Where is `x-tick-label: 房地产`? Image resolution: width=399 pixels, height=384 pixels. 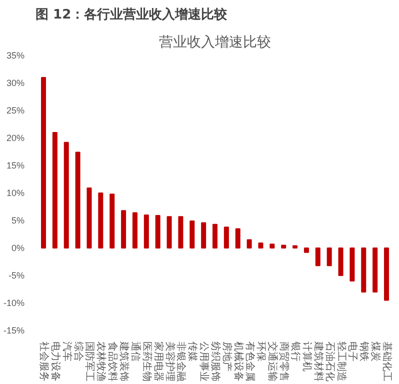 x-tick-label: 房地产 is located at coordinates (226, 357).